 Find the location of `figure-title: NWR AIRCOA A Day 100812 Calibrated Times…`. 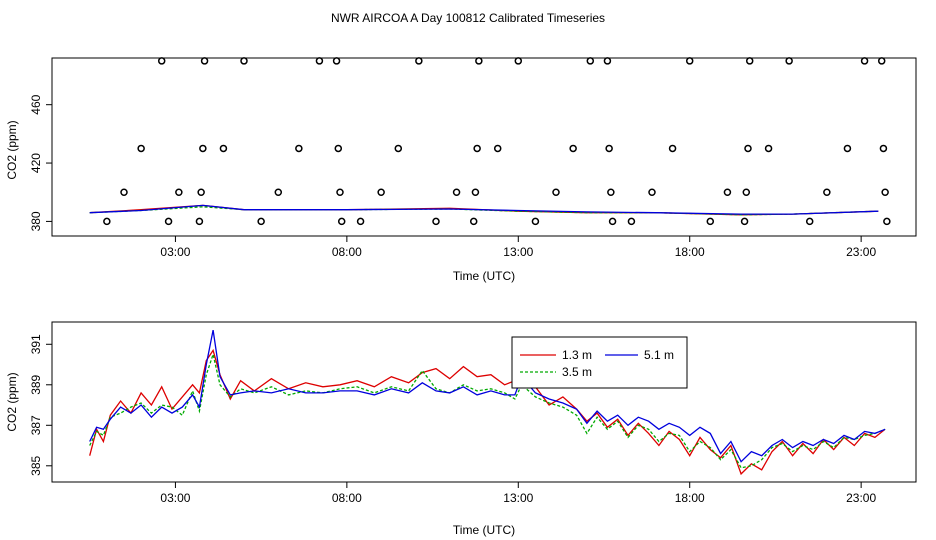

figure-title: NWR AIRCOA A Day 100812 Calibrated Times… is located at coordinates (468, 18).